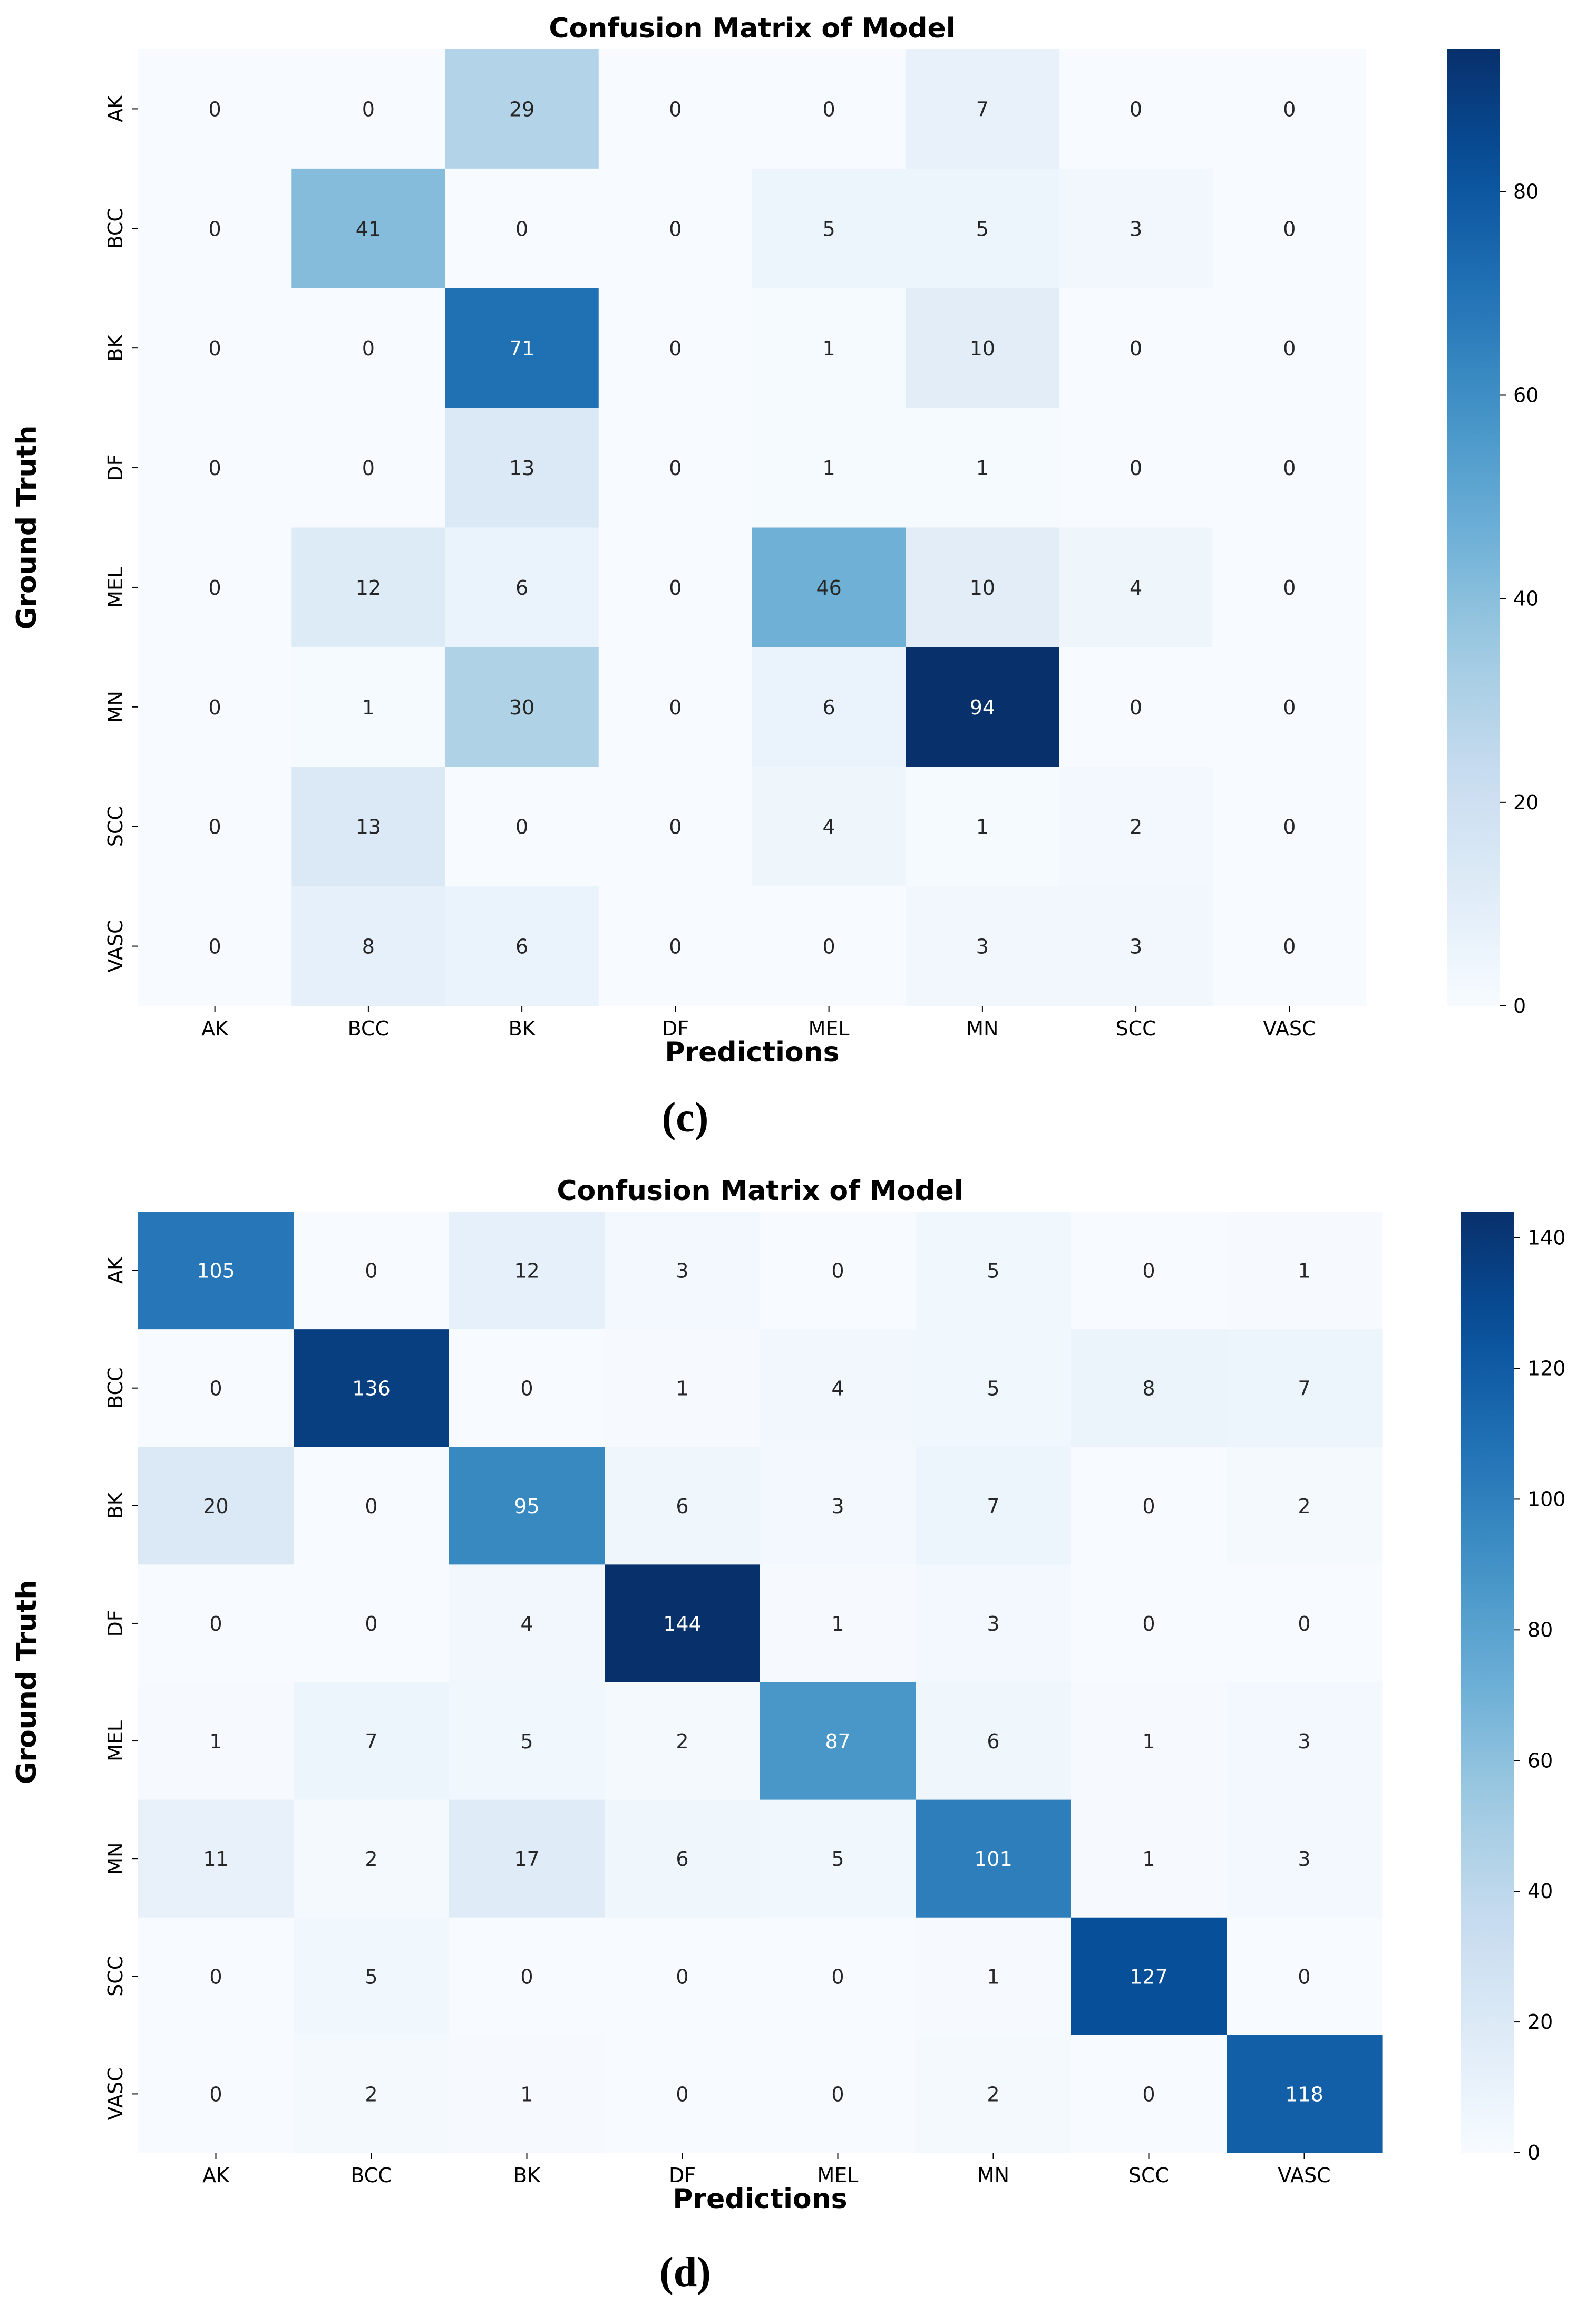  I want to click on y-tick-label: MN, so click(116, 707).